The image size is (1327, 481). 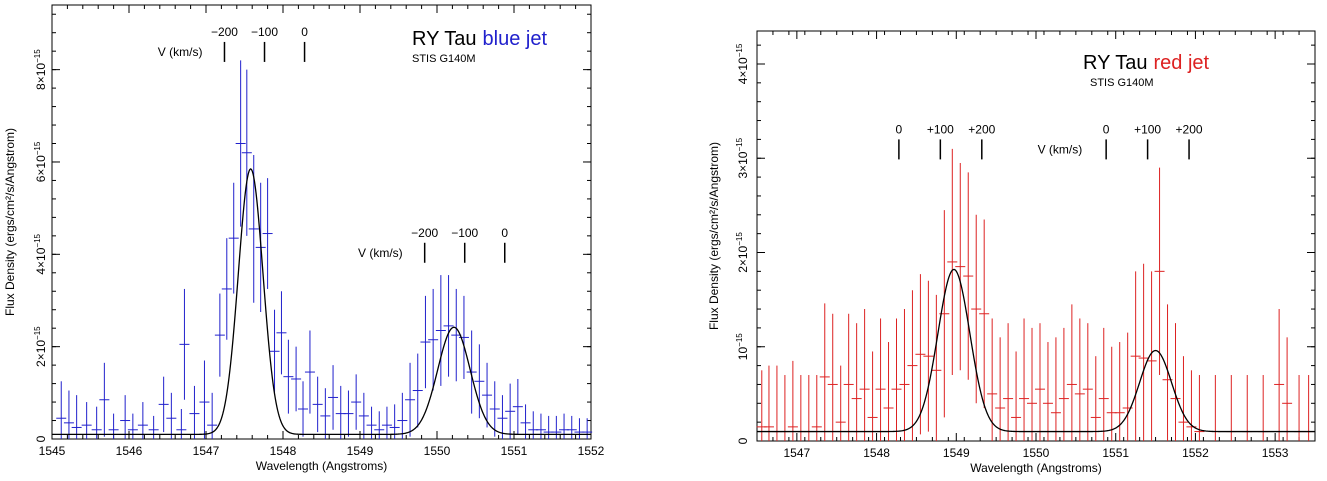 I want to click on x-tick-label: 1545, so click(x=52, y=451).